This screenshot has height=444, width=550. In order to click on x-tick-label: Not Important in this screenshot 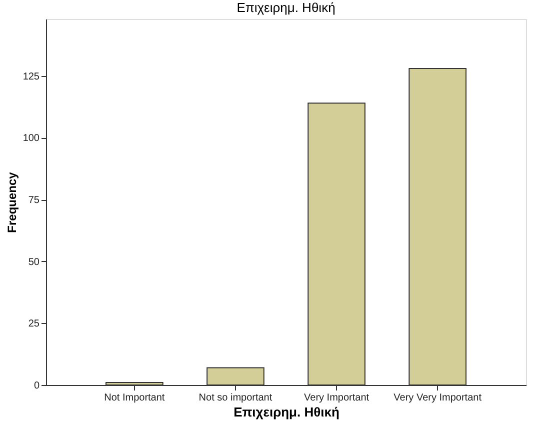, I will do `click(134, 398)`.